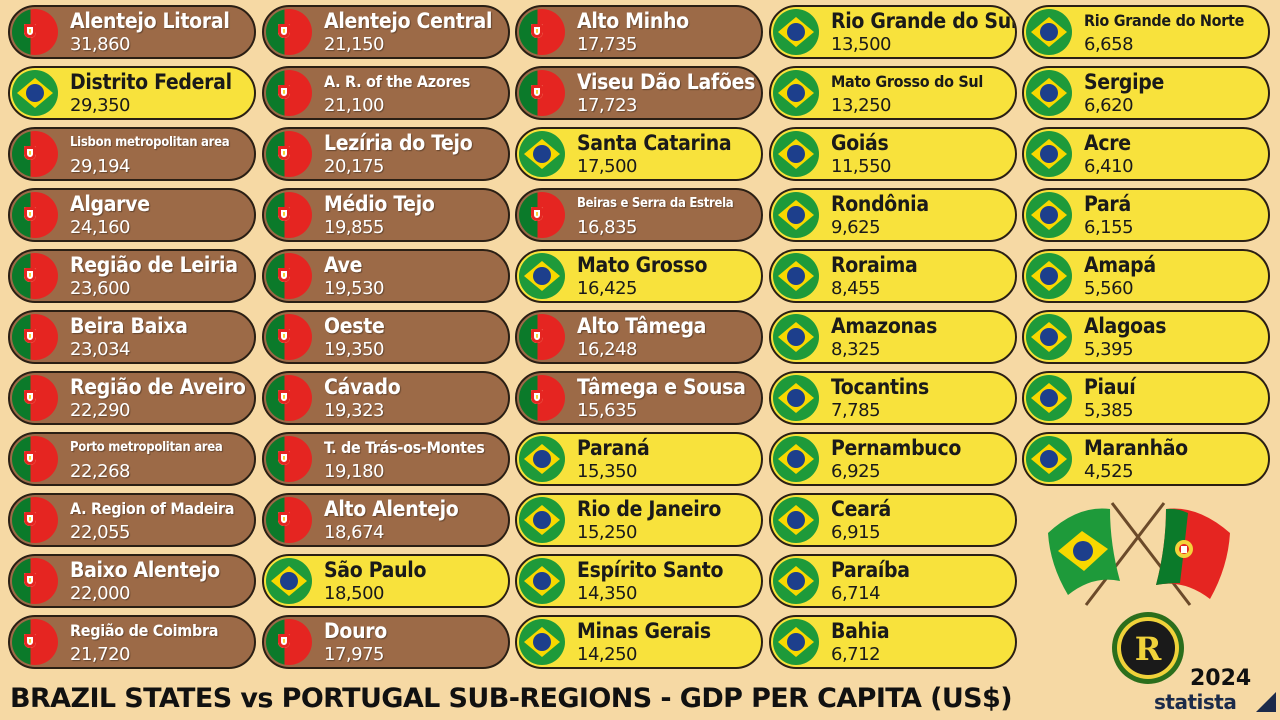  I want to click on region-card: Alto Tâmega 16,248, so click(639, 337).